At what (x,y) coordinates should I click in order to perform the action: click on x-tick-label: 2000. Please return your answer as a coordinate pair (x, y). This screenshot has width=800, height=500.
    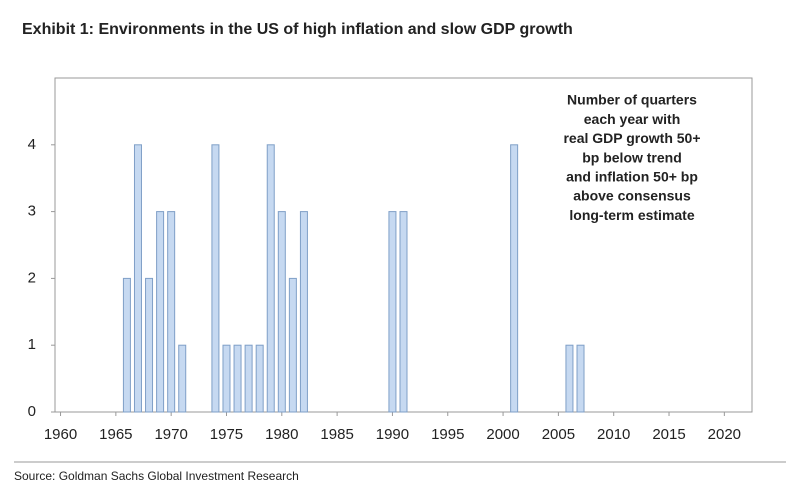
    Looking at the image, I should click on (502, 434).